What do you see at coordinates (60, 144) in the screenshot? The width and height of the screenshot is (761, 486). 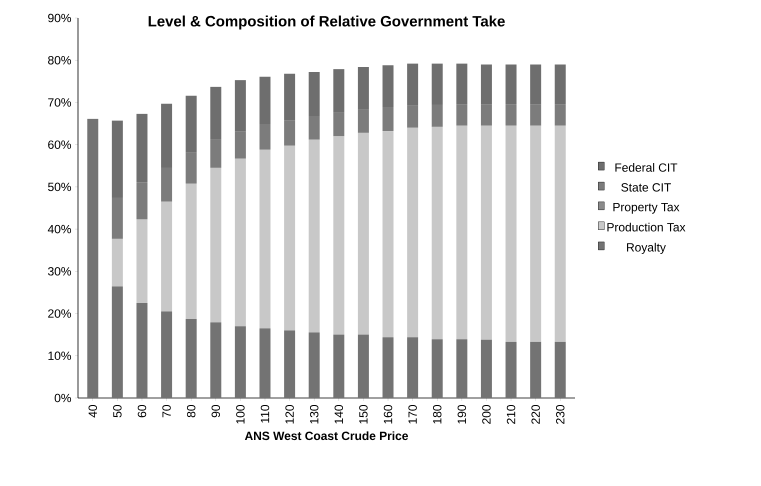 I see `y-tick-label: 60%` at bounding box center [60, 144].